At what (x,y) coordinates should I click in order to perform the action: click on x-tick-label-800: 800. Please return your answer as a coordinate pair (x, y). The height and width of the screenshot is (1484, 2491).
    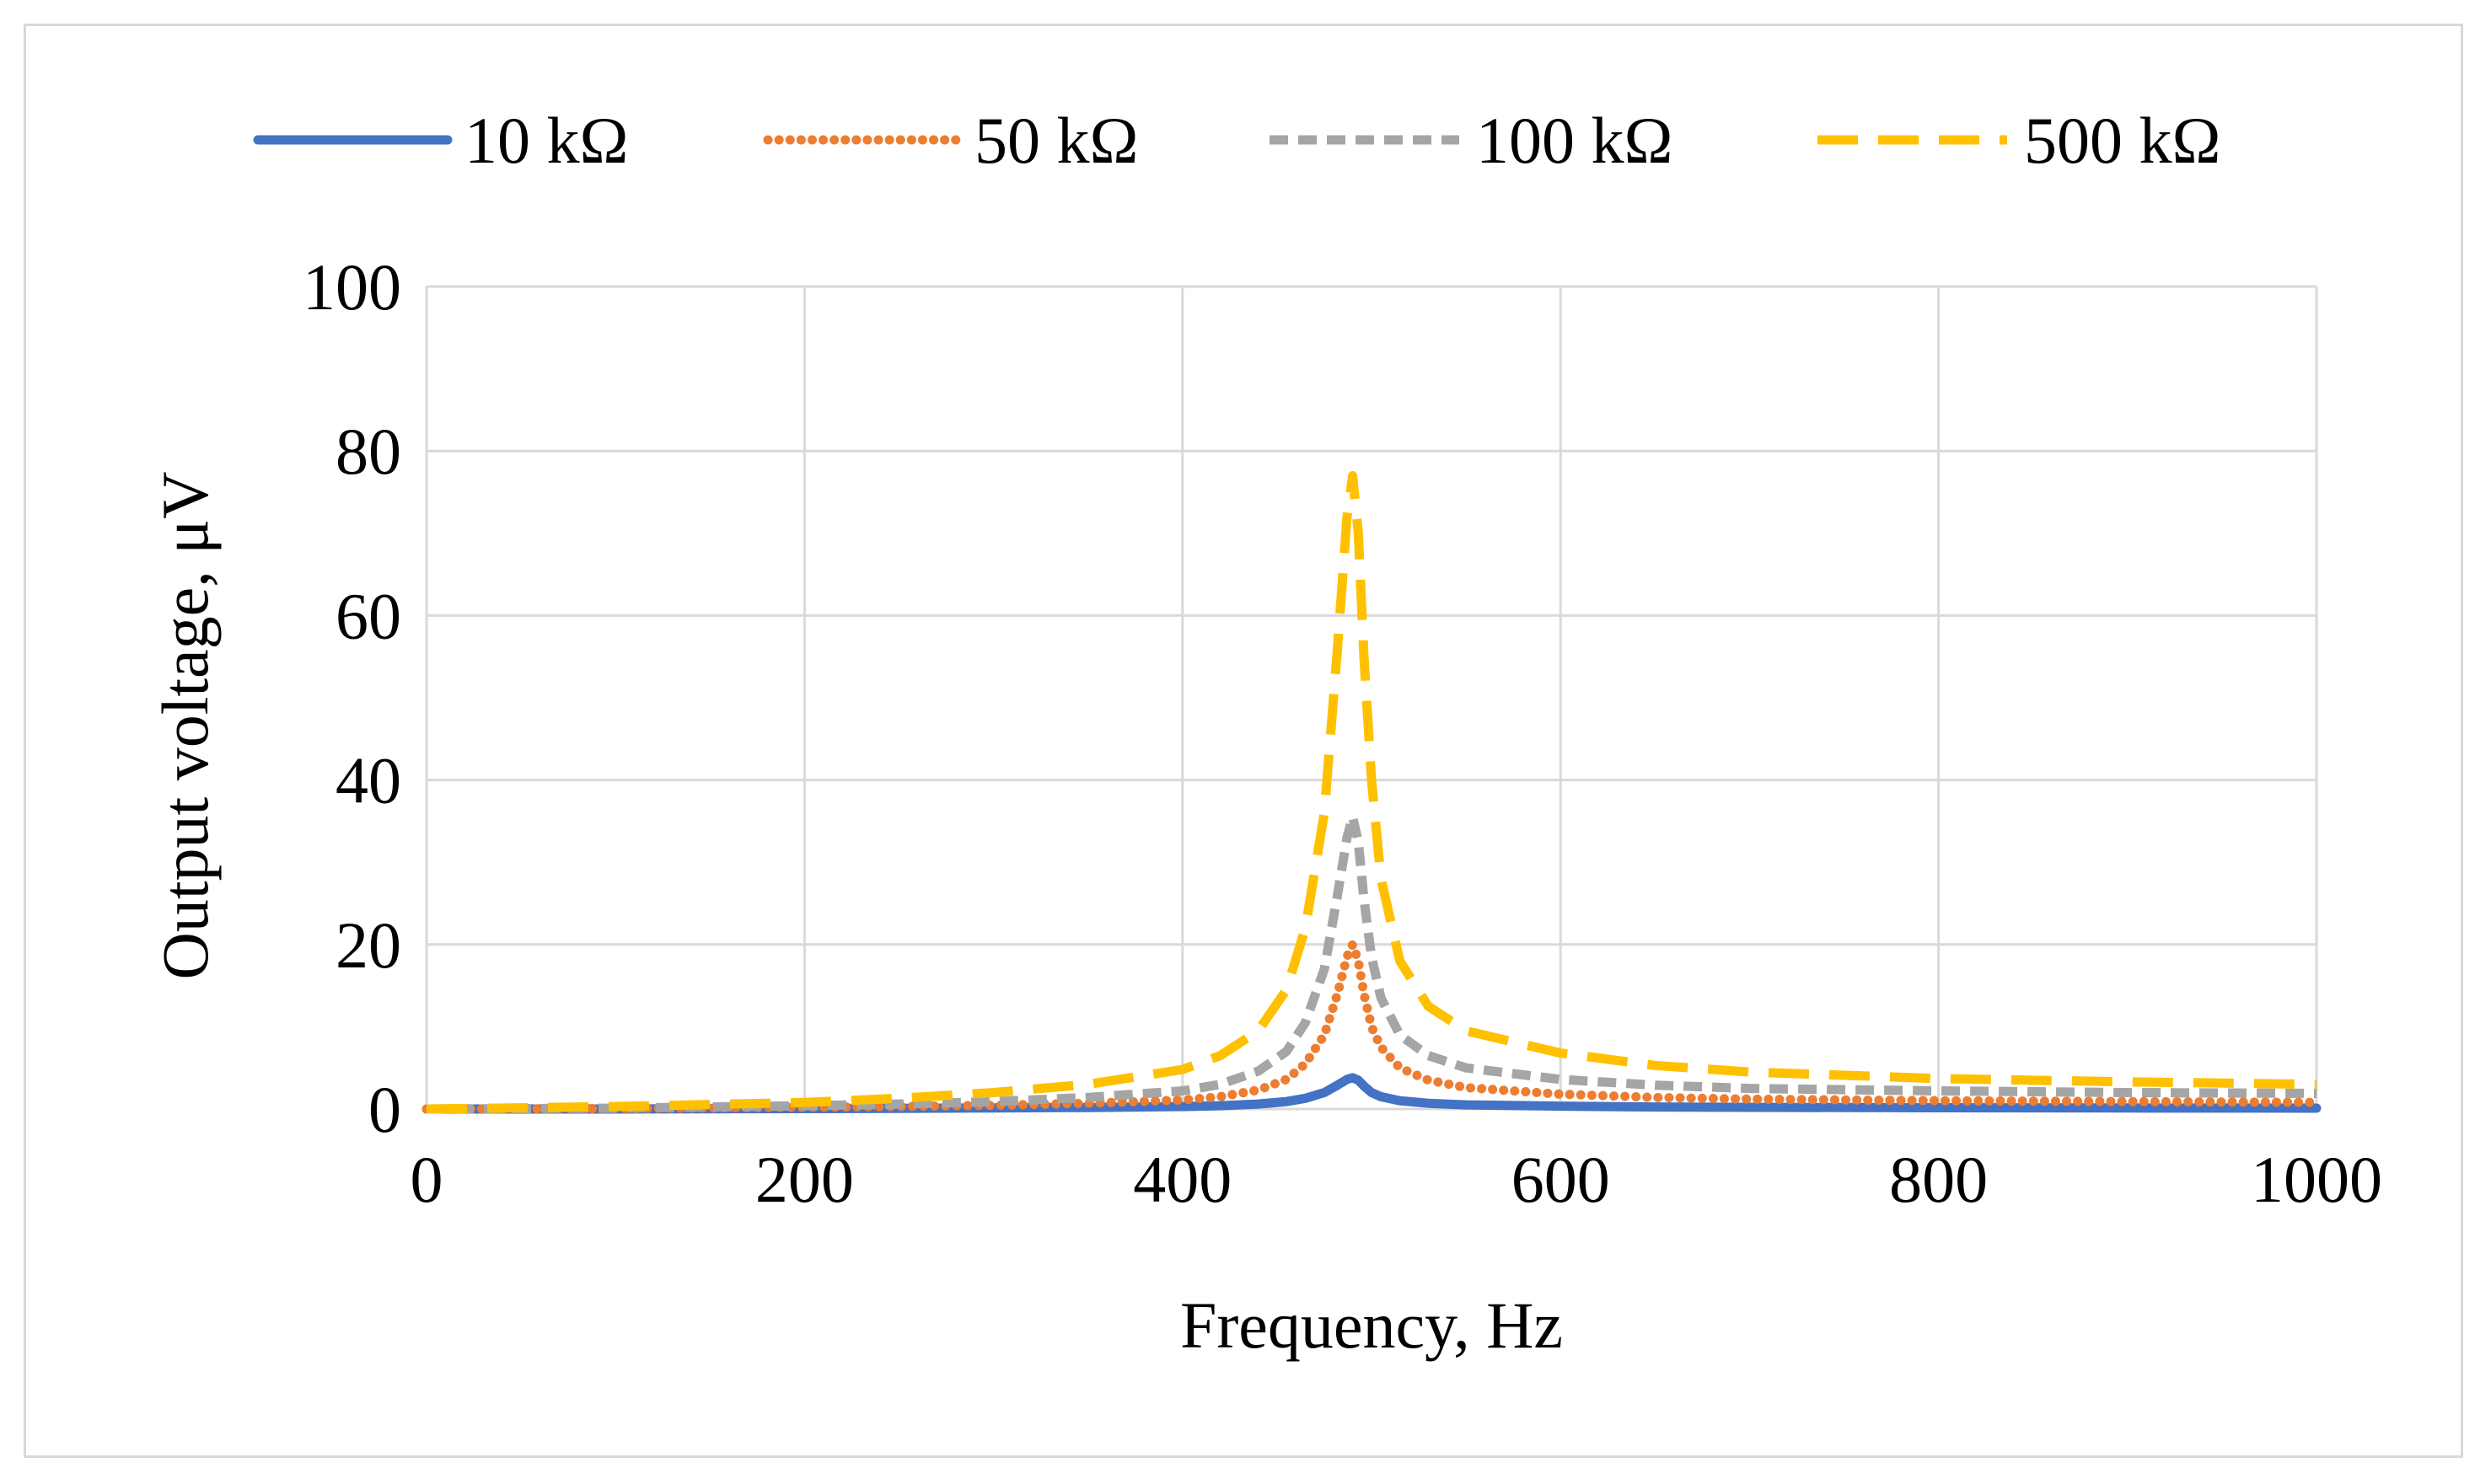
    Looking at the image, I should click on (1939, 1179).